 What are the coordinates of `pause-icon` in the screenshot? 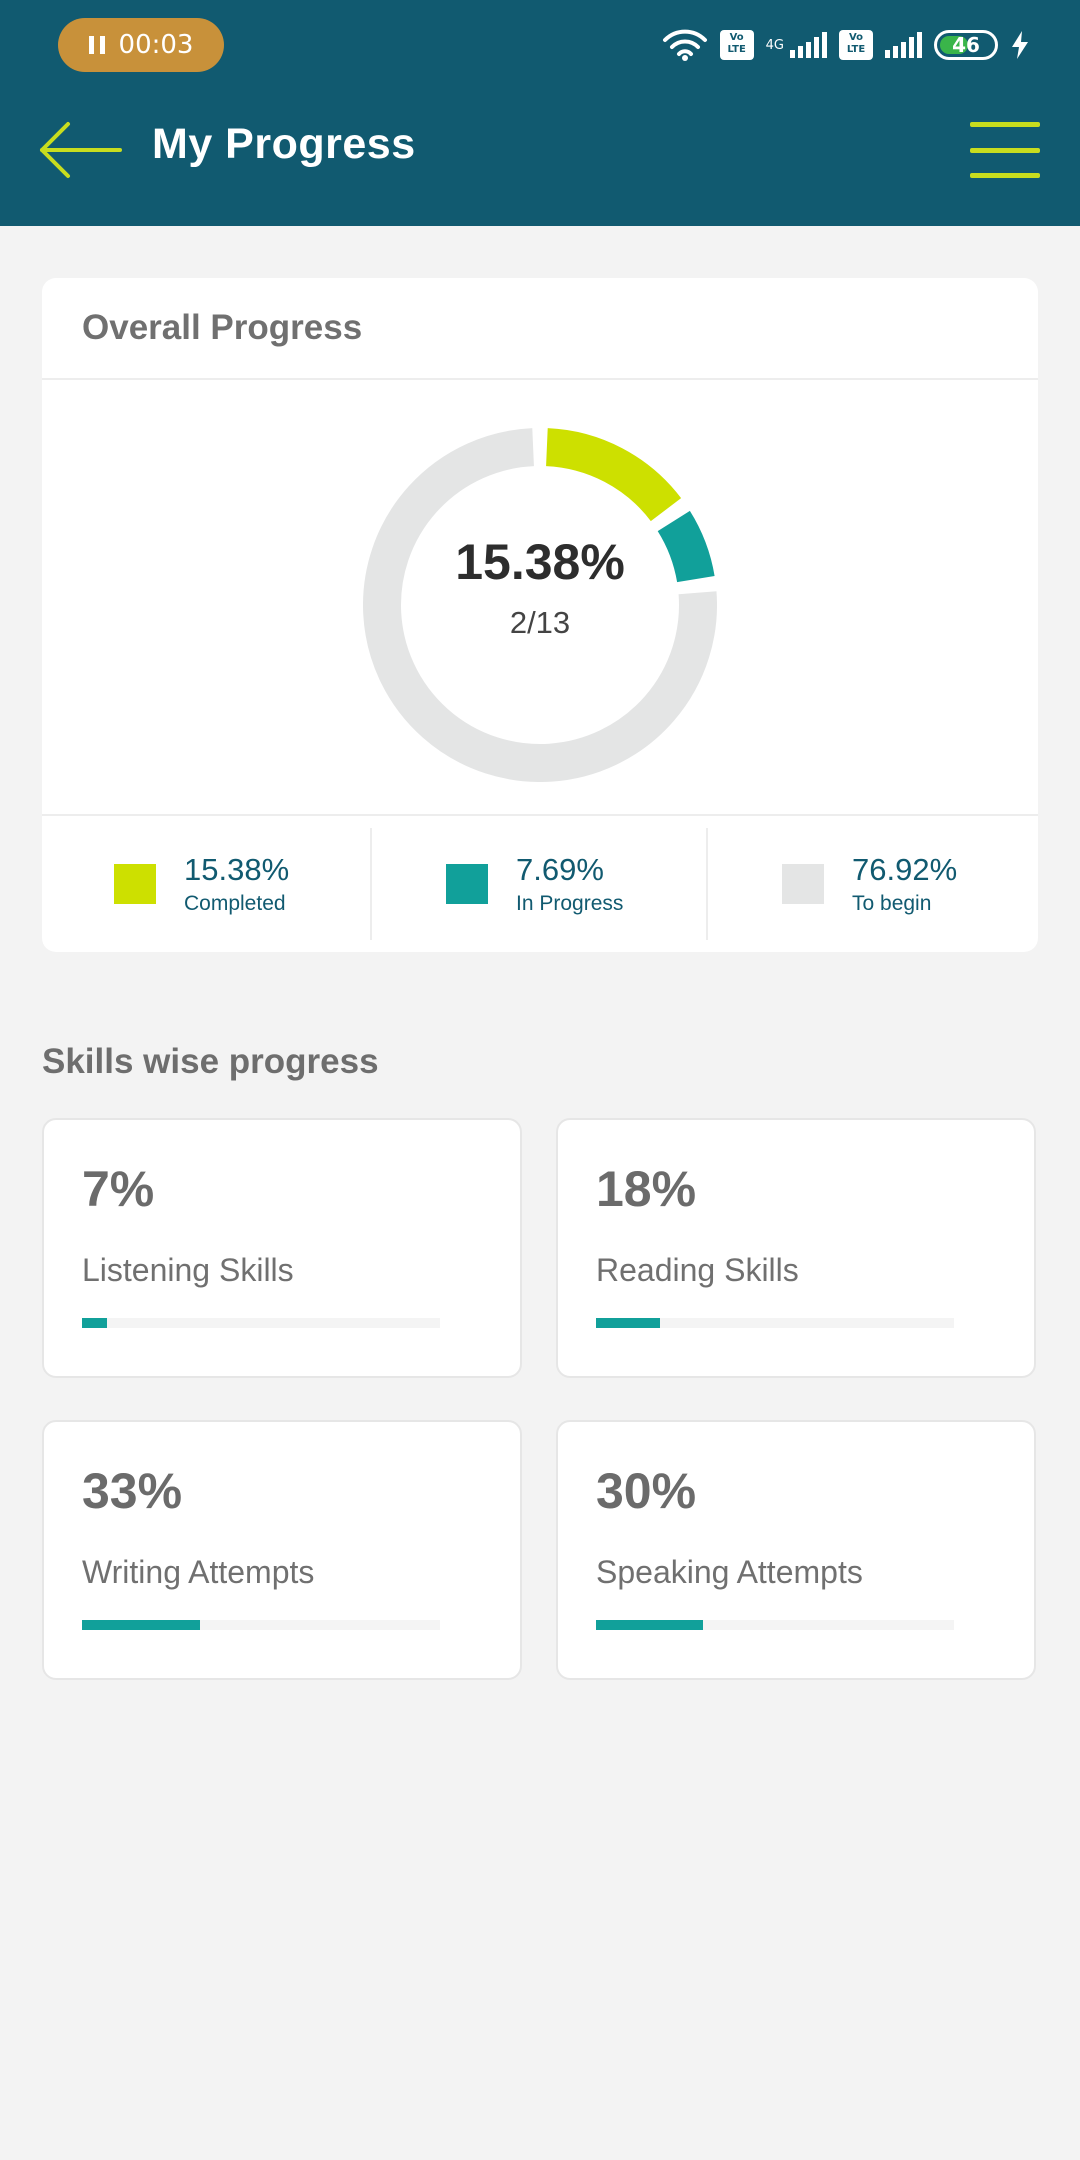 It's located at (96, 45).